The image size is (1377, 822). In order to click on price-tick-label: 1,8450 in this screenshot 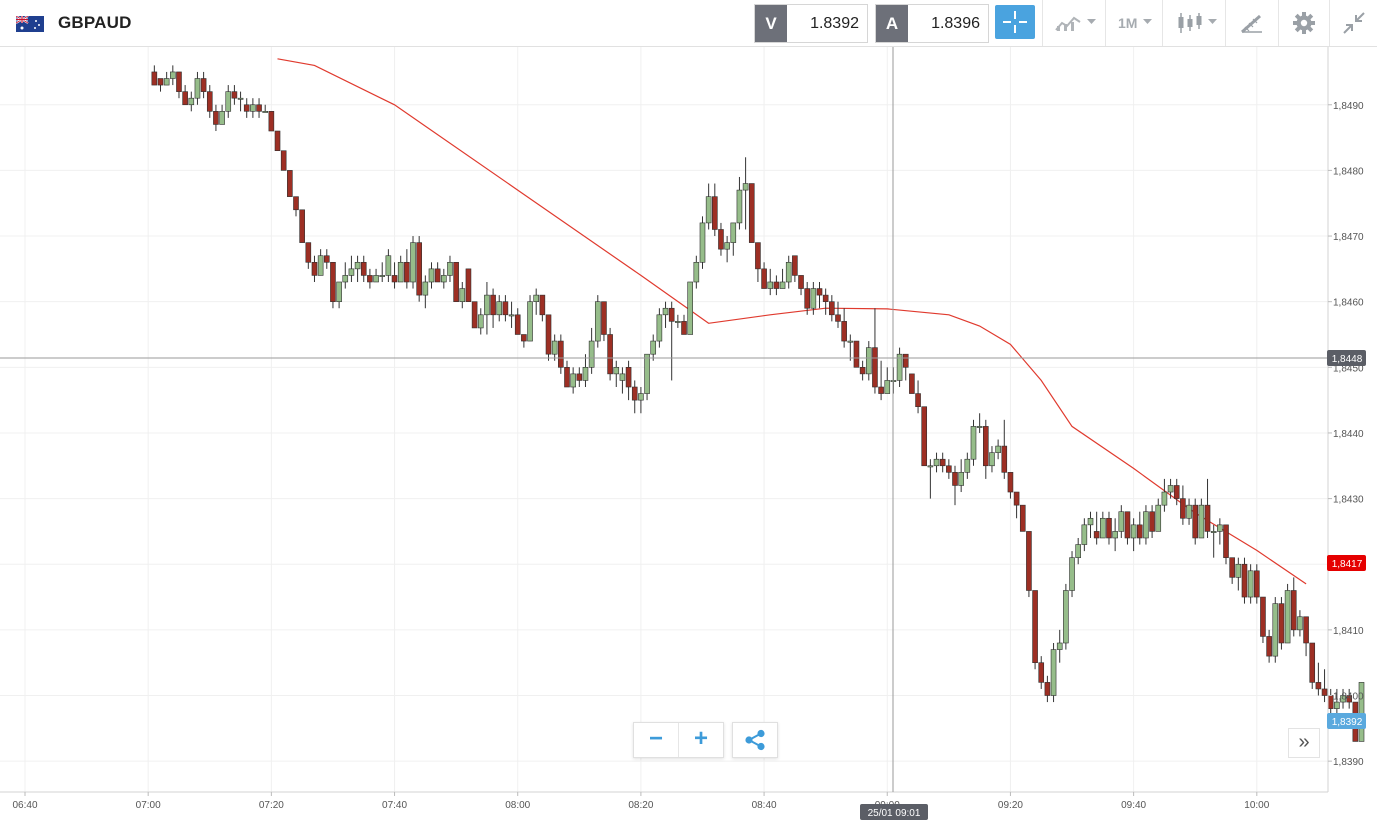, I will do `click(1348, 368)`.